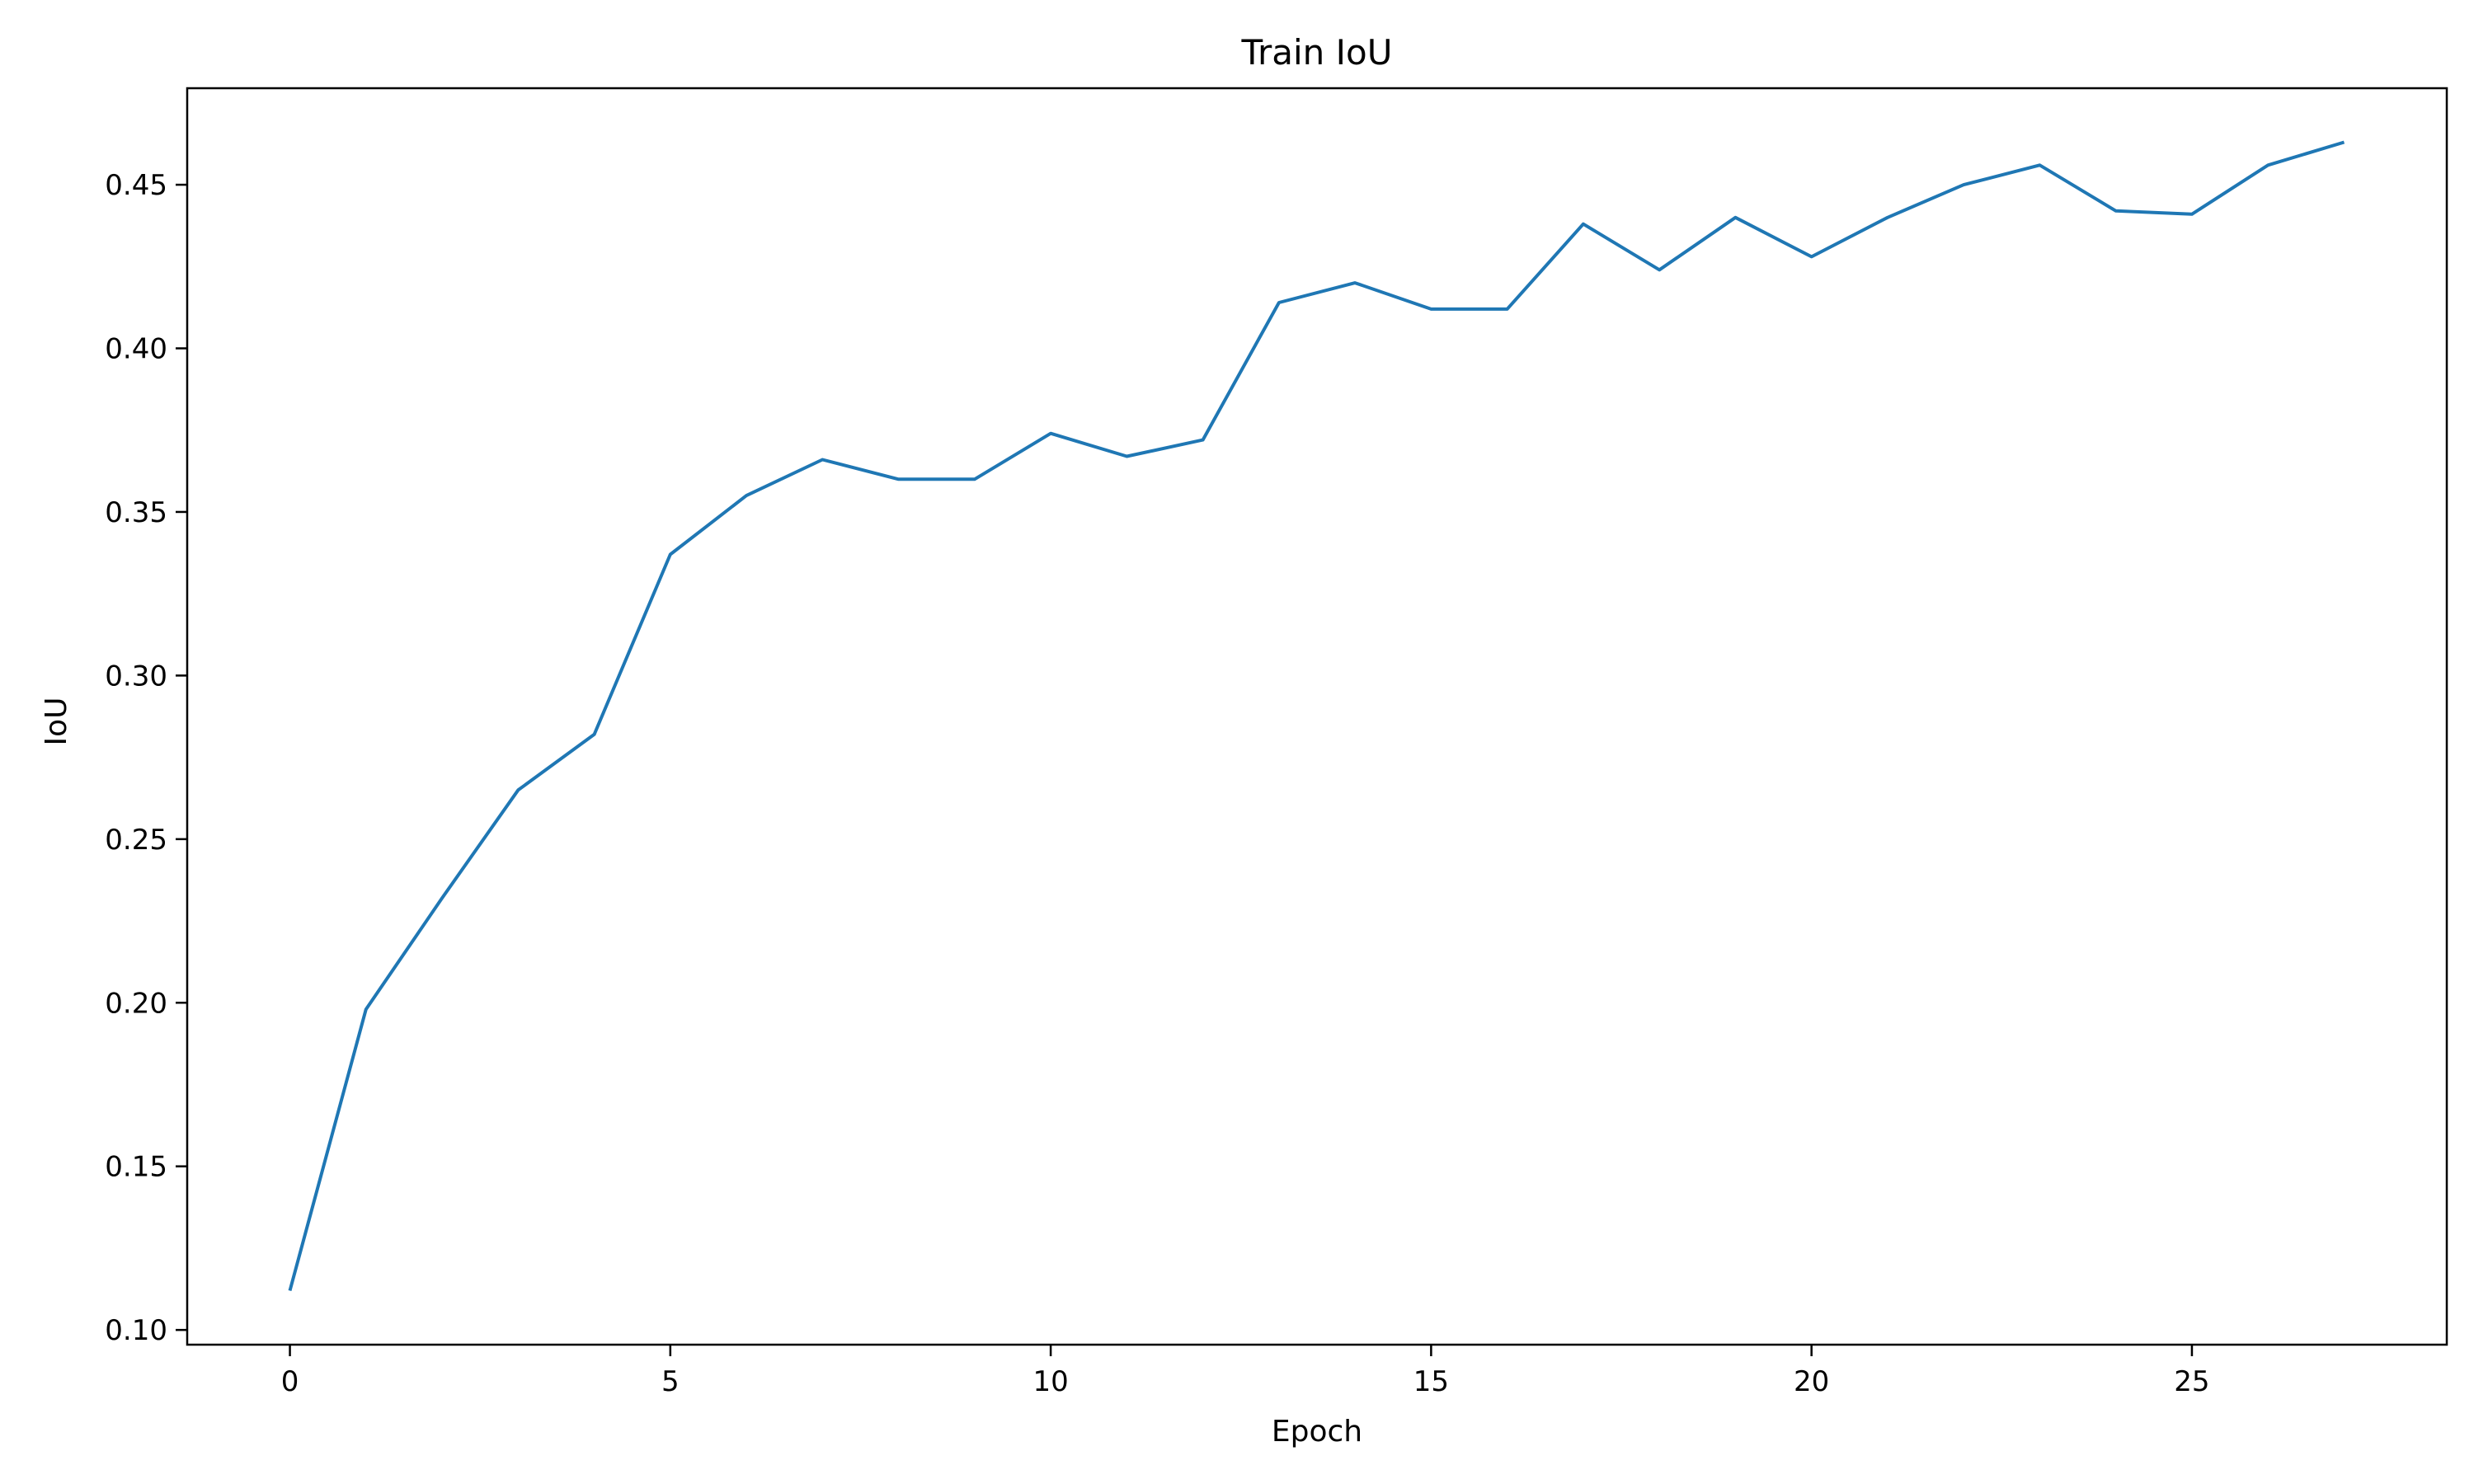  I want to click on y-tick-label: 0.10, so click(136, 1330).